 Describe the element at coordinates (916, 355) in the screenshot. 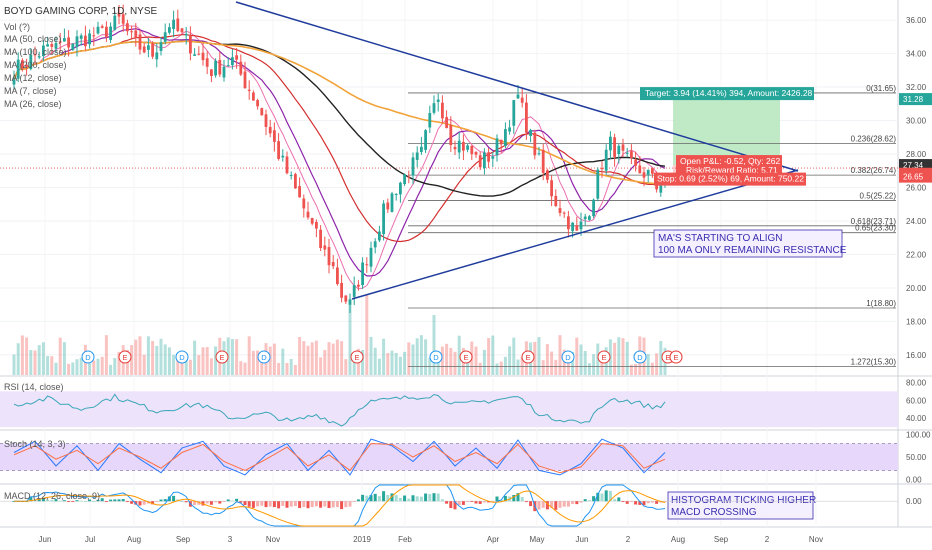

I see `price-tick-label: 16.00` at that location.